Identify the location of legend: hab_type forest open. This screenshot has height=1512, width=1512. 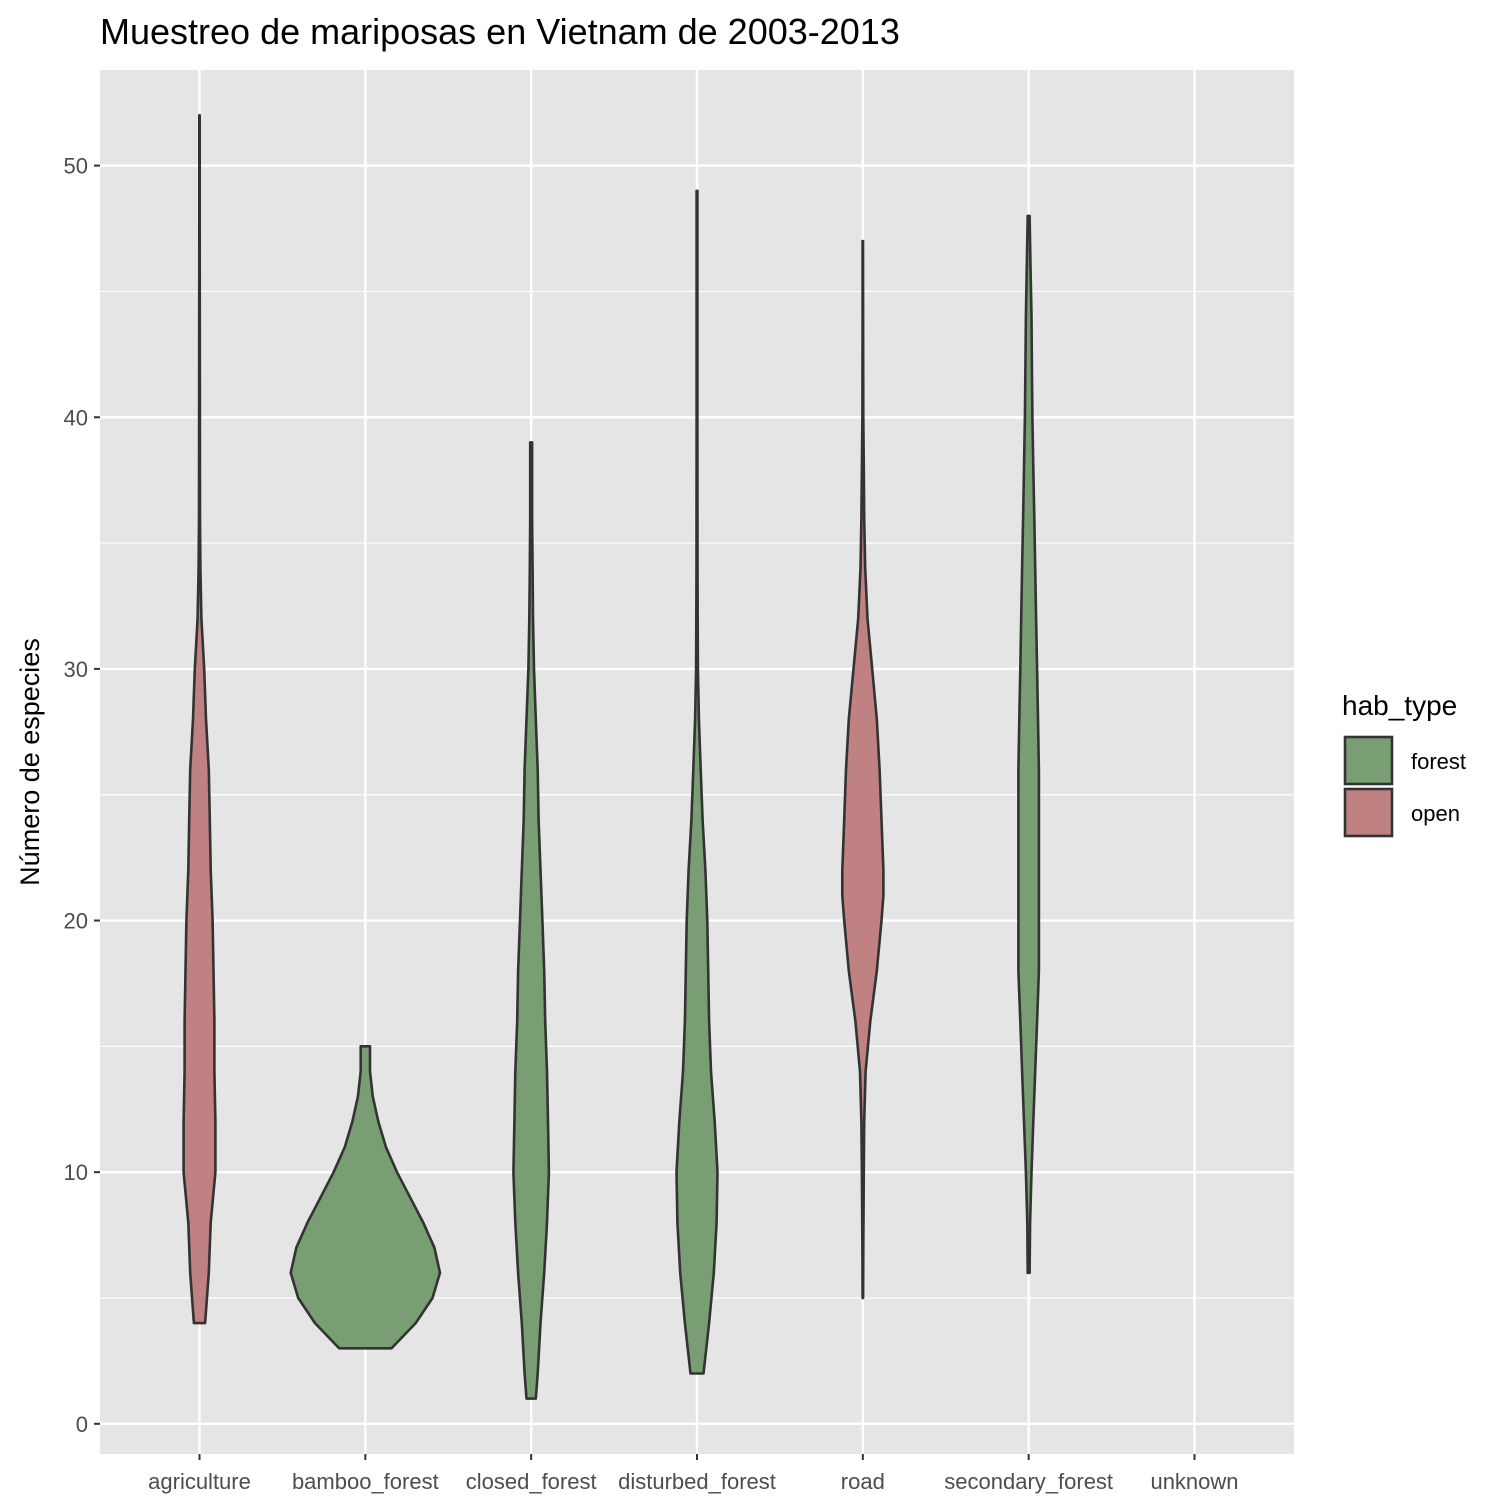
(1404, 764).